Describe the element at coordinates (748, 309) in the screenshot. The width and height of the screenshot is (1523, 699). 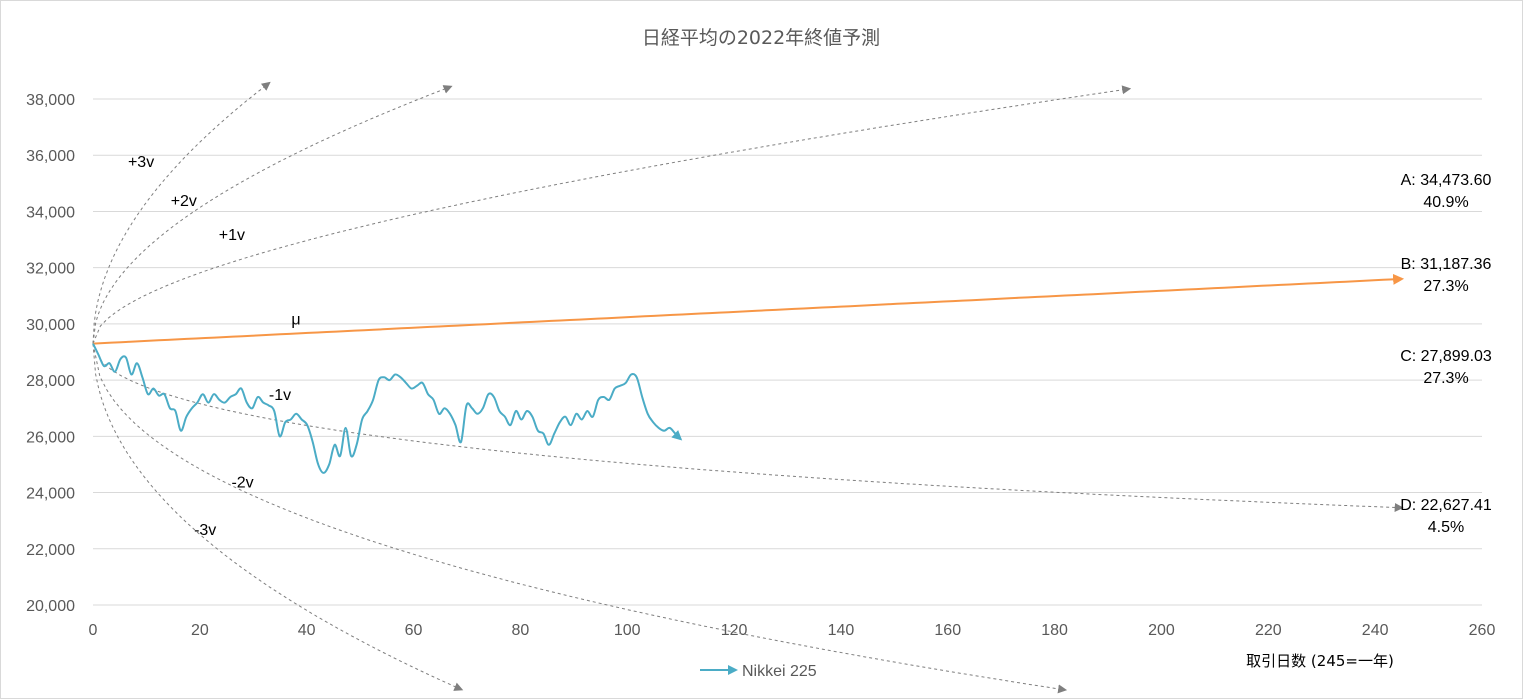
I see `projection-curve-plus0` at that location.